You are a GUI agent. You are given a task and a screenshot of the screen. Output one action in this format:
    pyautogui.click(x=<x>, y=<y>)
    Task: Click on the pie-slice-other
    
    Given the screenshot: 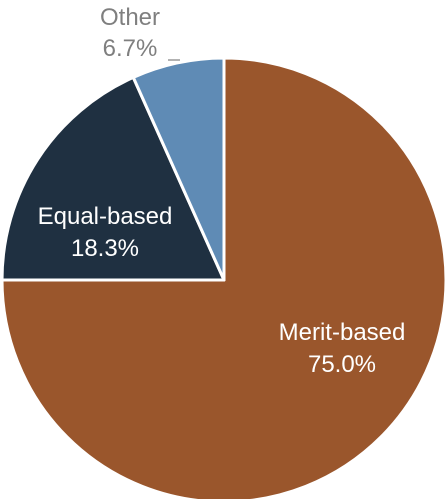 What is the action you would take?
    pyautogui.click(x=178, y=169)
    